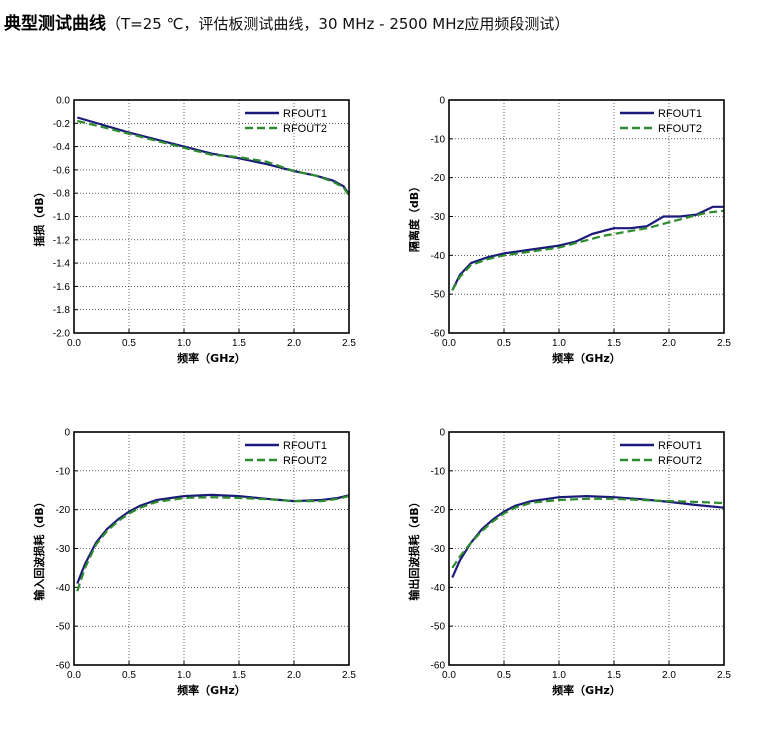 Image resolution: width=768 pixels, height=736 pixels. Describe the element at coordinates (62, 240) in the screenshot. I see `y-tick-label: -1.2` at that location.